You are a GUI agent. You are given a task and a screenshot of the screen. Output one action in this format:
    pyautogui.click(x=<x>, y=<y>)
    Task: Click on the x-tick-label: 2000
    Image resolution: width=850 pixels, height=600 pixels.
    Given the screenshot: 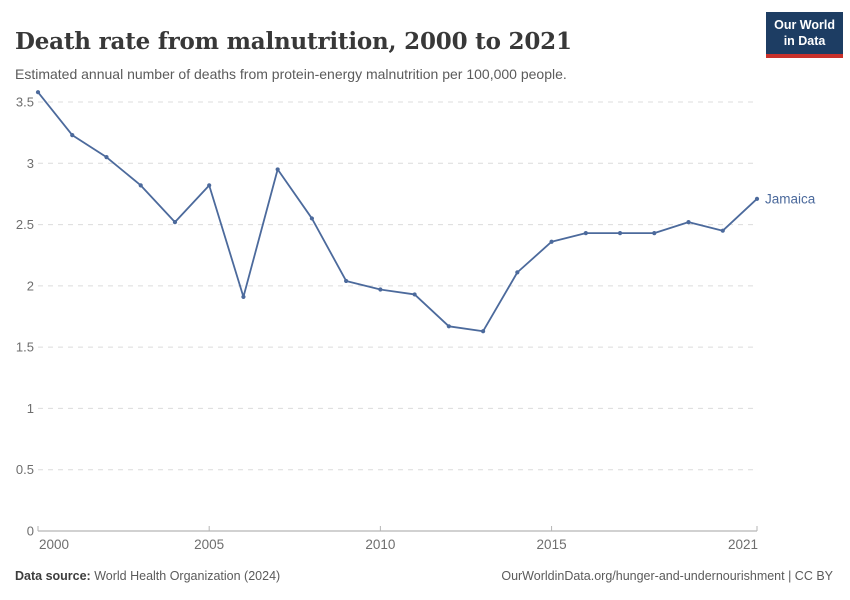 What is the action you would take?
    pyautogui.click(x=54, y=544)
    